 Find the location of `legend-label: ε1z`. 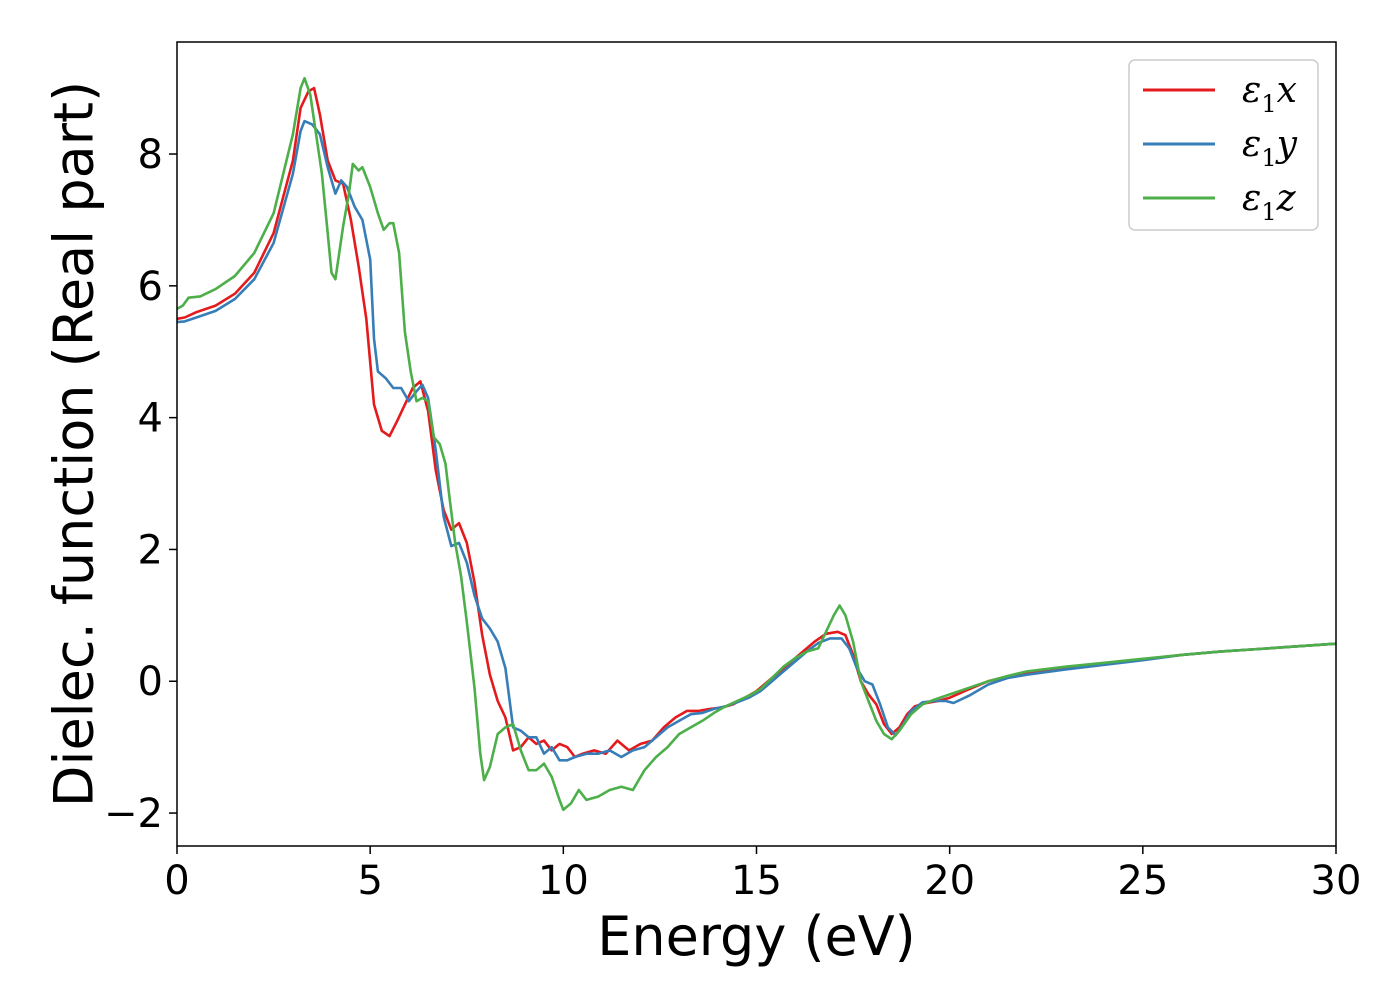

legend-label: ε1z is located at coordinates (1269, 202).